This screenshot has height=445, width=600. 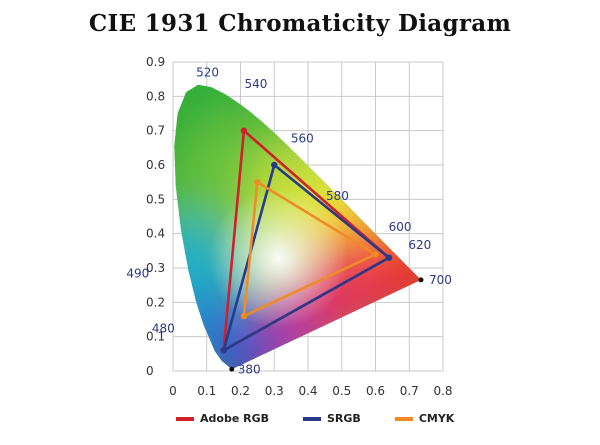 I want to click on wavelength-label: 700, so click(x=440, y=280).